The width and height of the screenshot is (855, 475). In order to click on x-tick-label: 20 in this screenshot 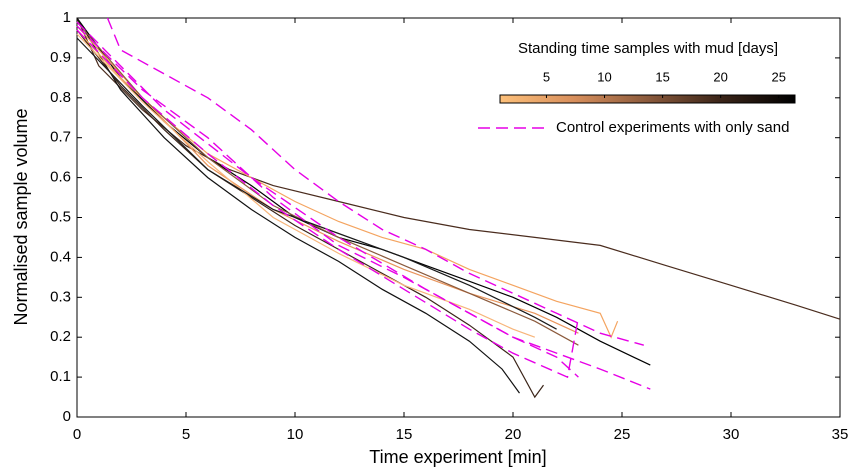, I will do `click(513, 434)`.